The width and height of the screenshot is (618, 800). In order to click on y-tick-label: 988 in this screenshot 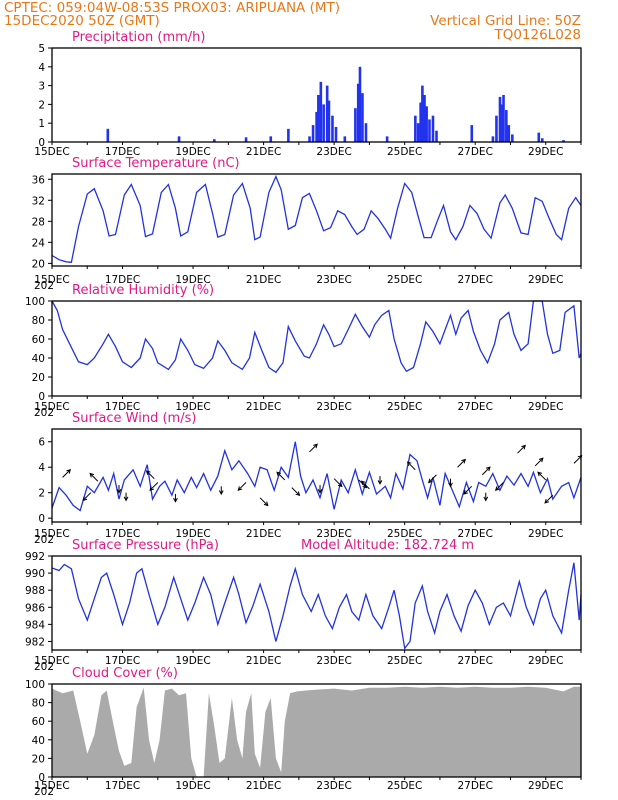, I will do `click(35, 591)`.